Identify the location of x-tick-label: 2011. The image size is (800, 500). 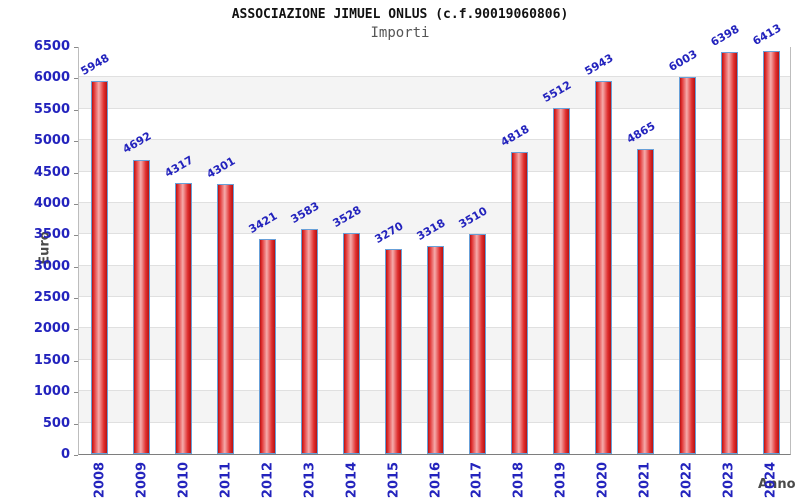
(226, 480).